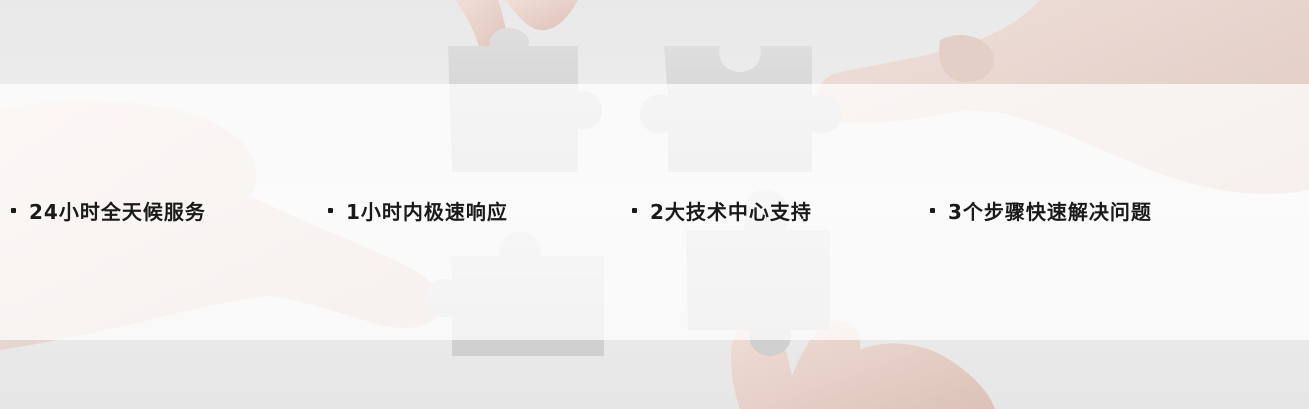 The image size is (1309, 409). I want to click on feature-label: 1小时内极速响应, so click(427, 211).